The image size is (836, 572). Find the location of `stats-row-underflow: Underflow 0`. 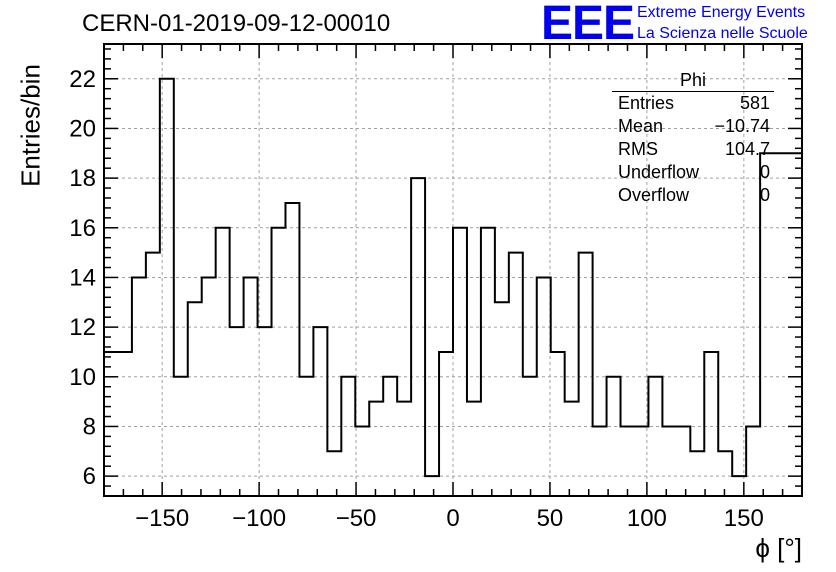

stats-row-underflow: Underflow 0 is located at coordinates (693, 172).